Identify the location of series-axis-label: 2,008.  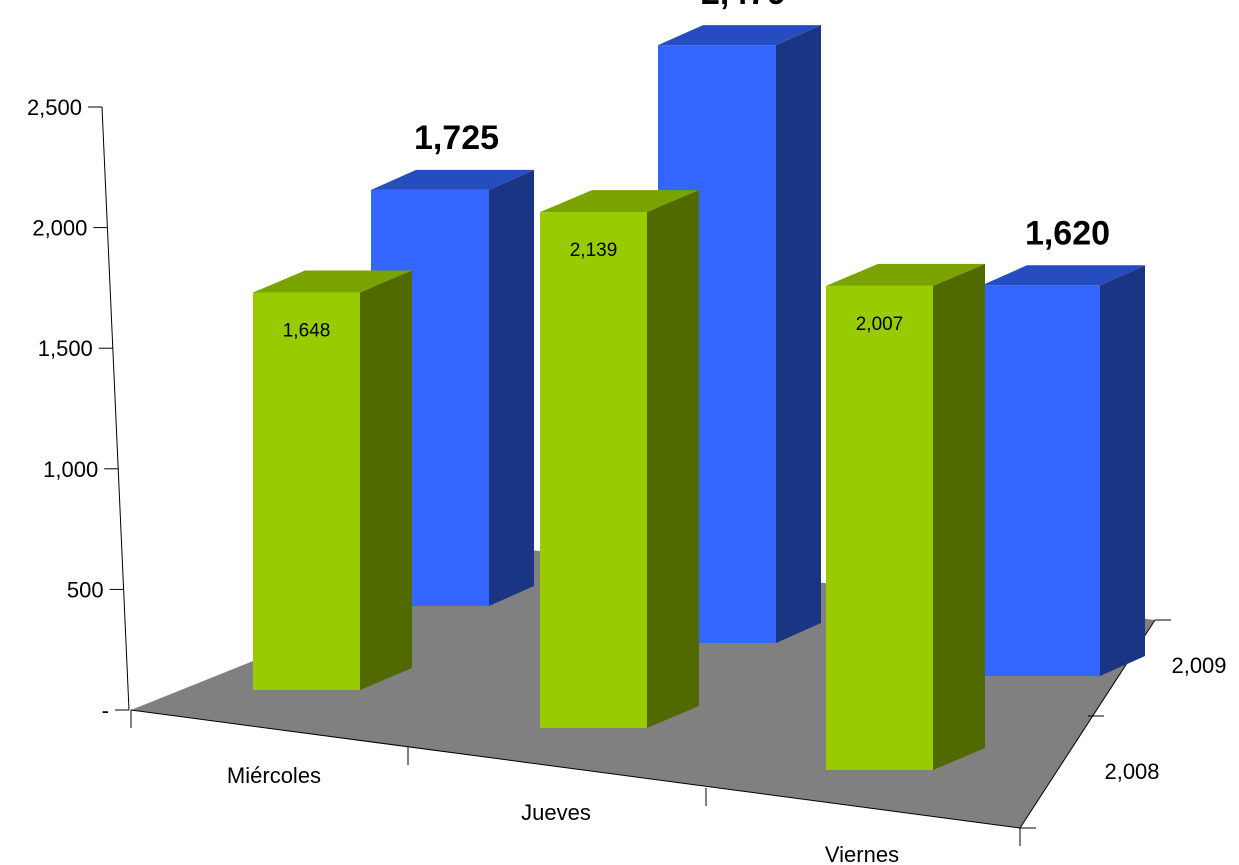
(1131, 771).